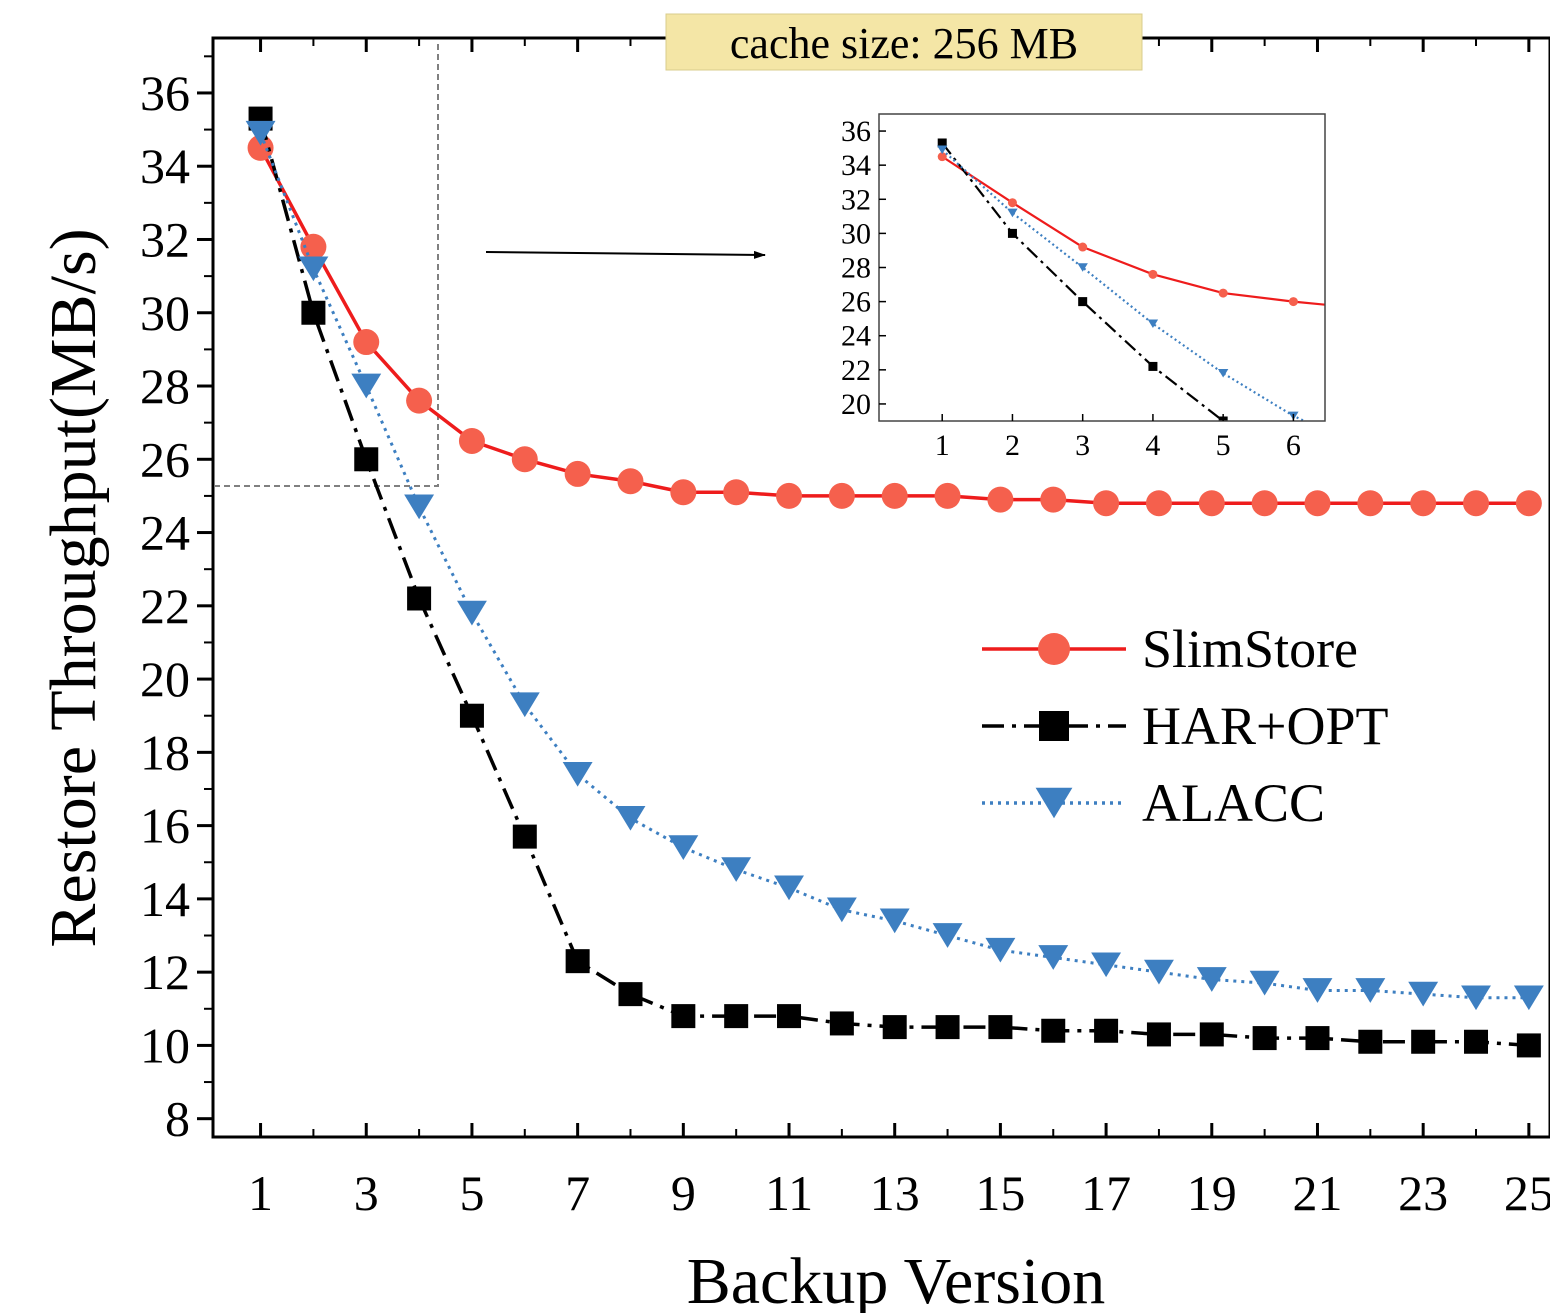 The height and width of the screenshot is (1313, 1550). I want to click on inset-y-tick-label: 20, so click(856, 404).